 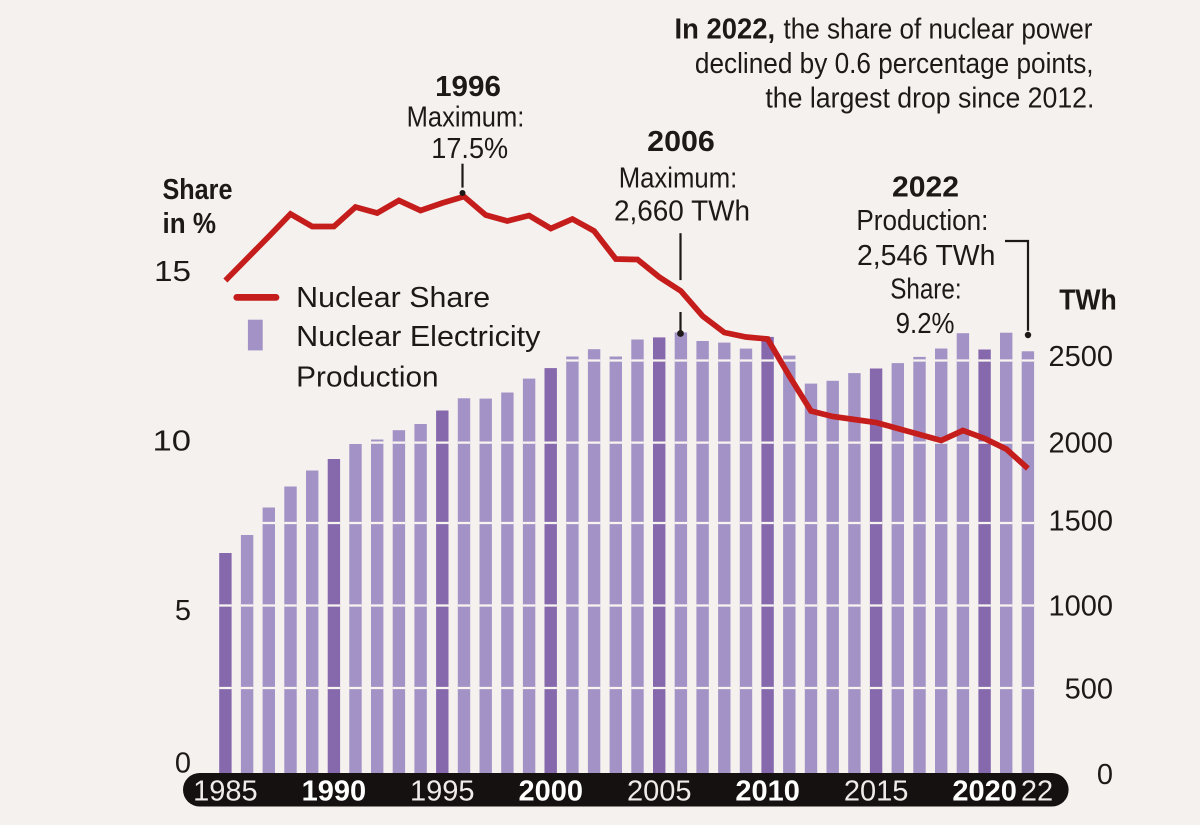 I want to click on svg-text: Production:, so click(x=922, y=221).